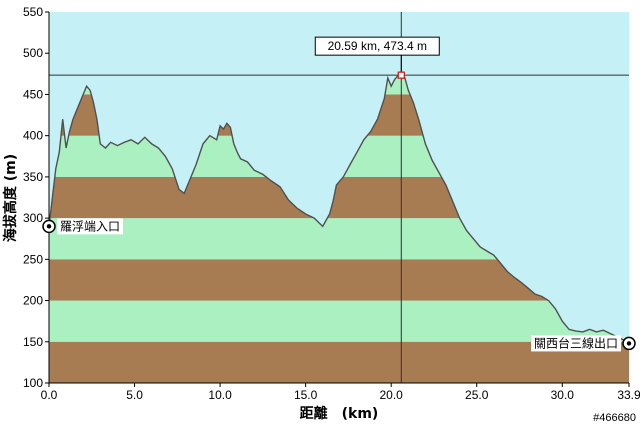 The height and width of the screenshot is (425, 640). Describe the element at coordinates (392, 395) in the screenshot. I see `x-tick-label: 20.0` at that location.